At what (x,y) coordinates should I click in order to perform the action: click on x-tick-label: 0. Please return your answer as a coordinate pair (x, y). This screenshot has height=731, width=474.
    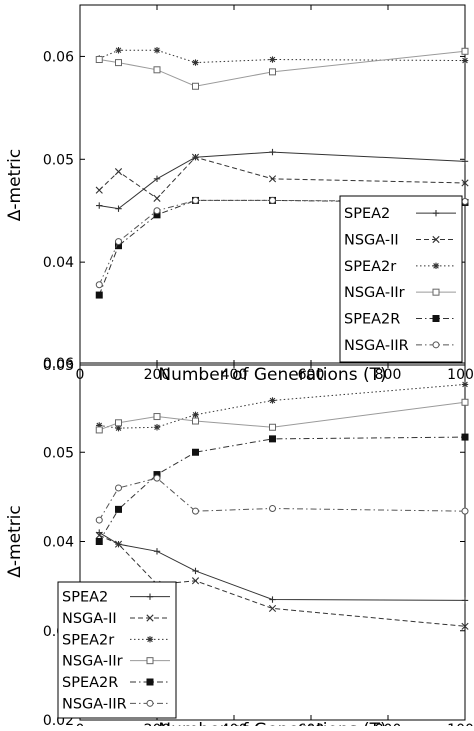
    Looking at the image, I should click on (80, 724).